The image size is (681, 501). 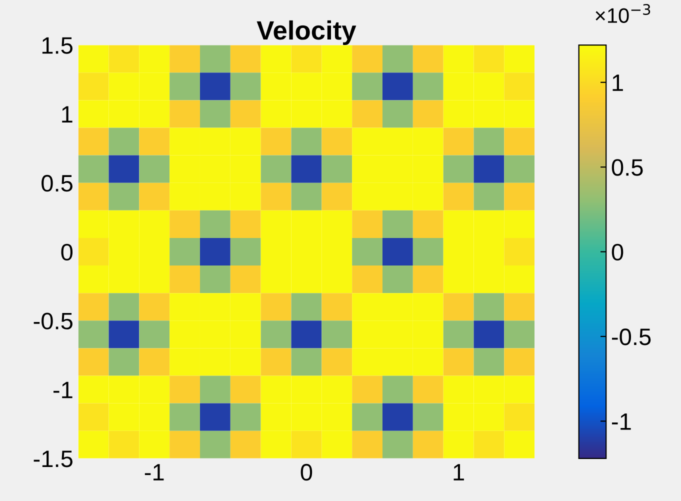 I want to click on color-bar-label: 0.5, so click(x=627, y=167).